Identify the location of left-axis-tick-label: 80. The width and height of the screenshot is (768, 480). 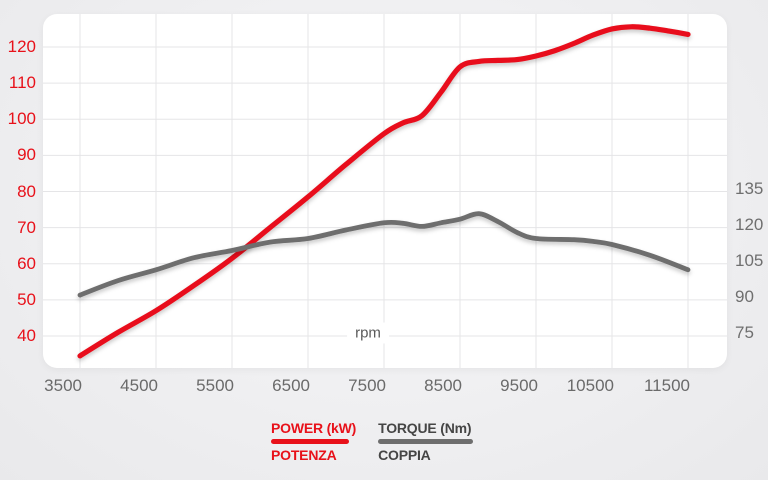
(26, 191).